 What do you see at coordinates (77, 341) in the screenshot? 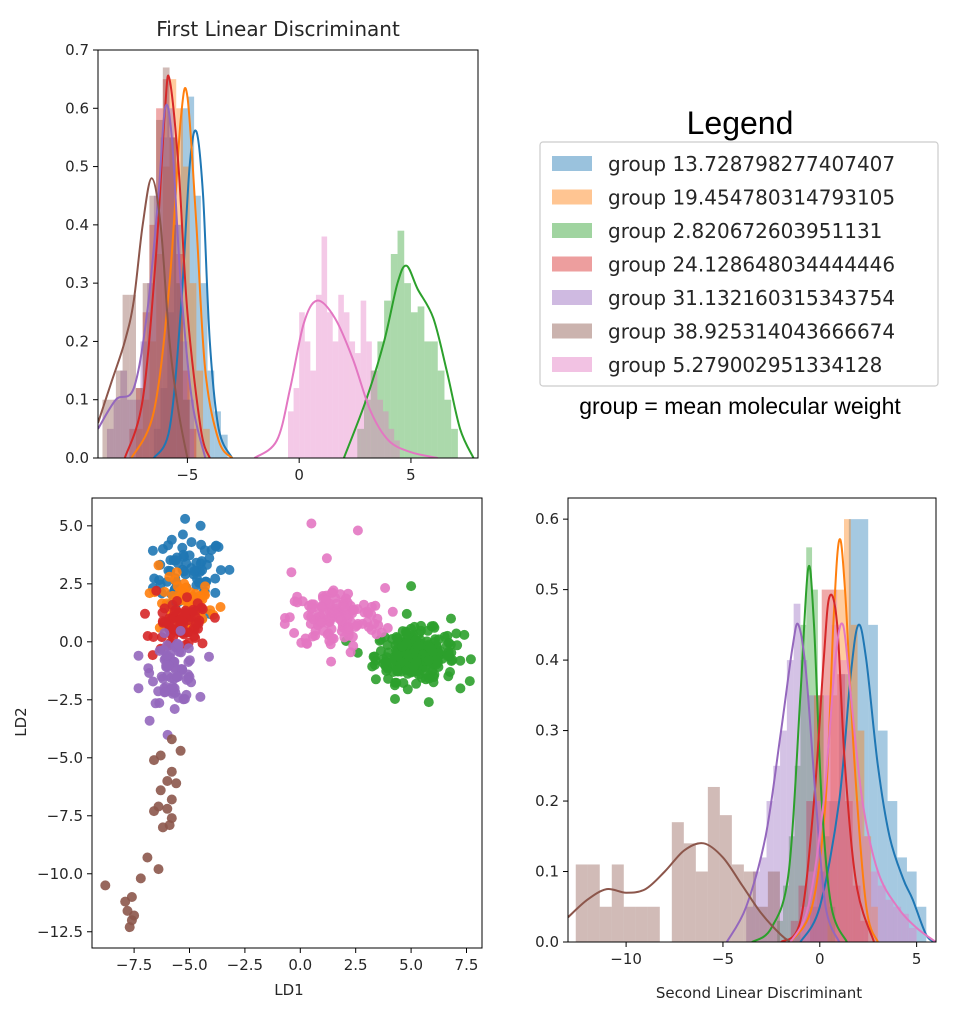
I see `ld1-ytick-label: 0.2` at bounding box center [77, 341].